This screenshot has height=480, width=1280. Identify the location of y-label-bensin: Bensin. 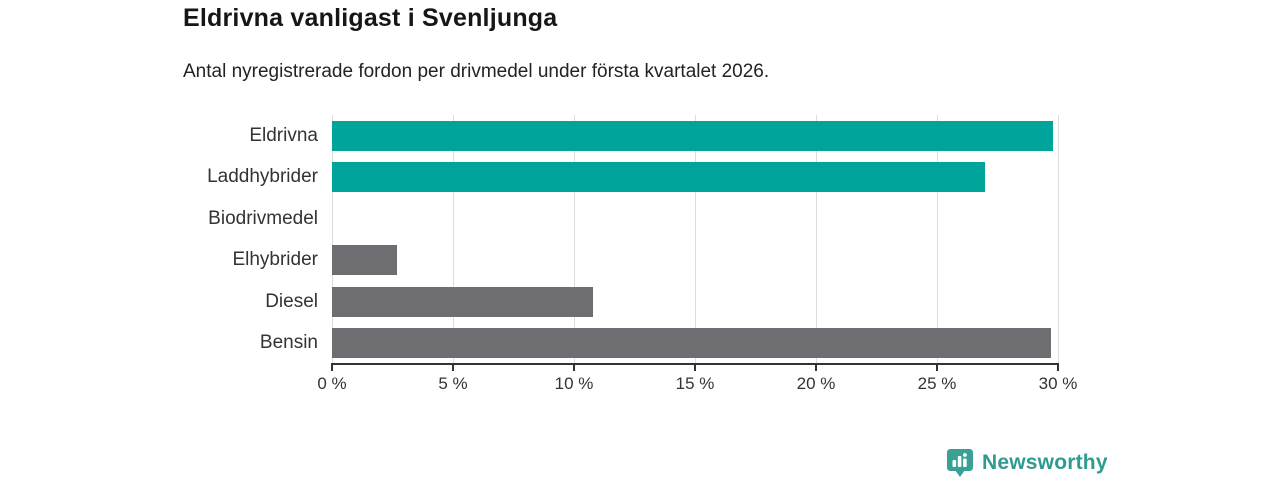
(288, 343).